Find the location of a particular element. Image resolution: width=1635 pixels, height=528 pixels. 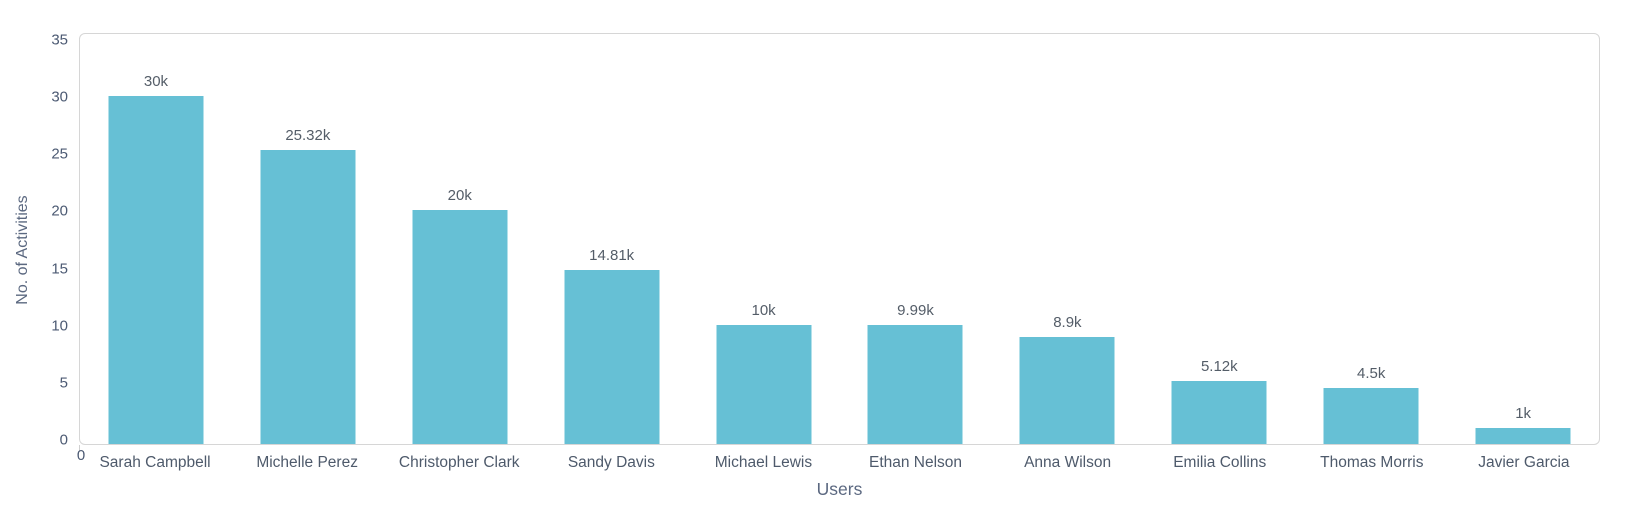

bar-michelle-perez is located at coordinates (308, 296).